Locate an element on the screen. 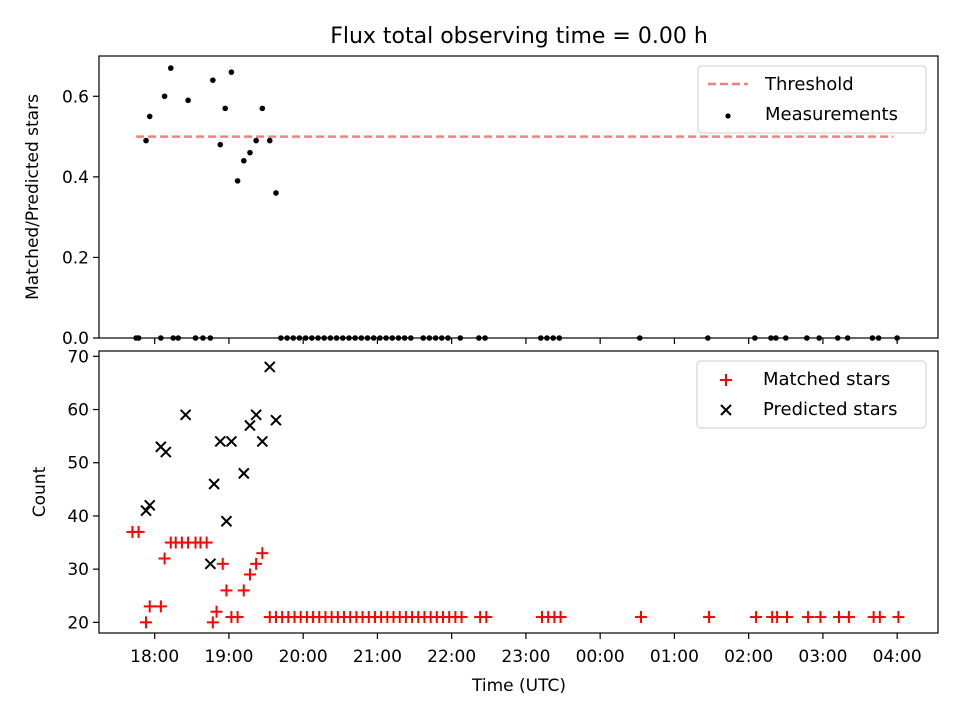 Image resolution: width=960 pixels, height=720 pixels. legend-threshold-label: Threshold is located at coordinates (809, 84).